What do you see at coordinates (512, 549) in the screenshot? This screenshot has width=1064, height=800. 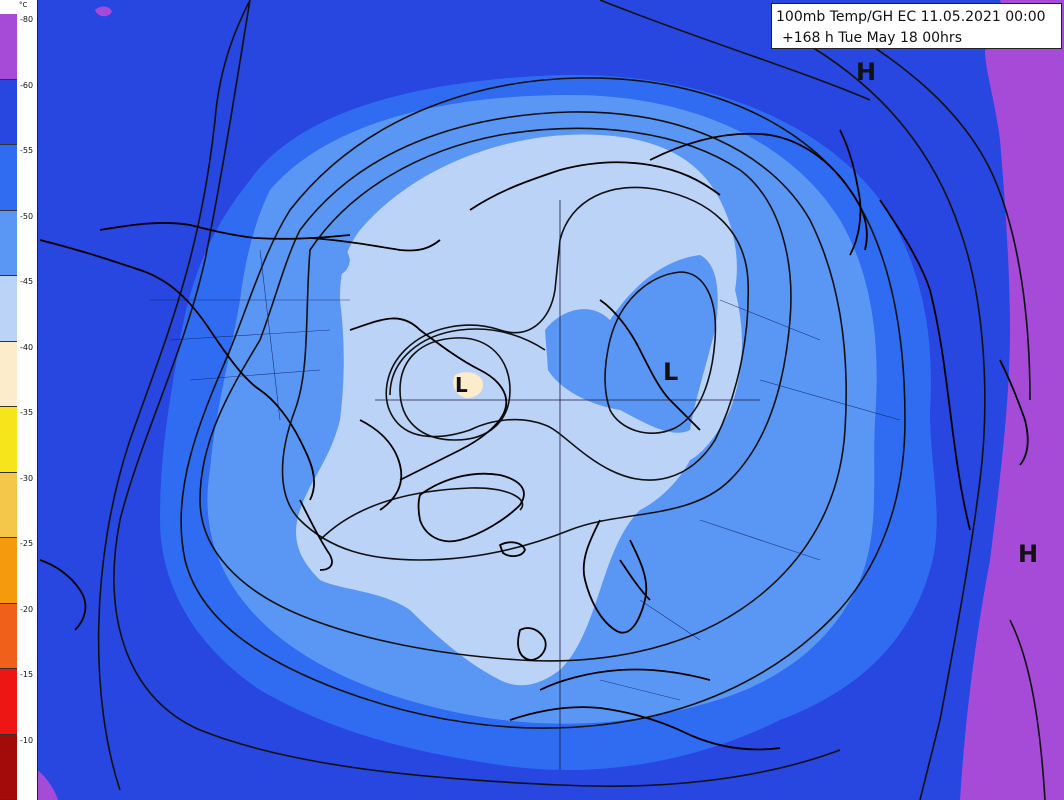 I see `coast-iceland` at bounding box center [512, 549].